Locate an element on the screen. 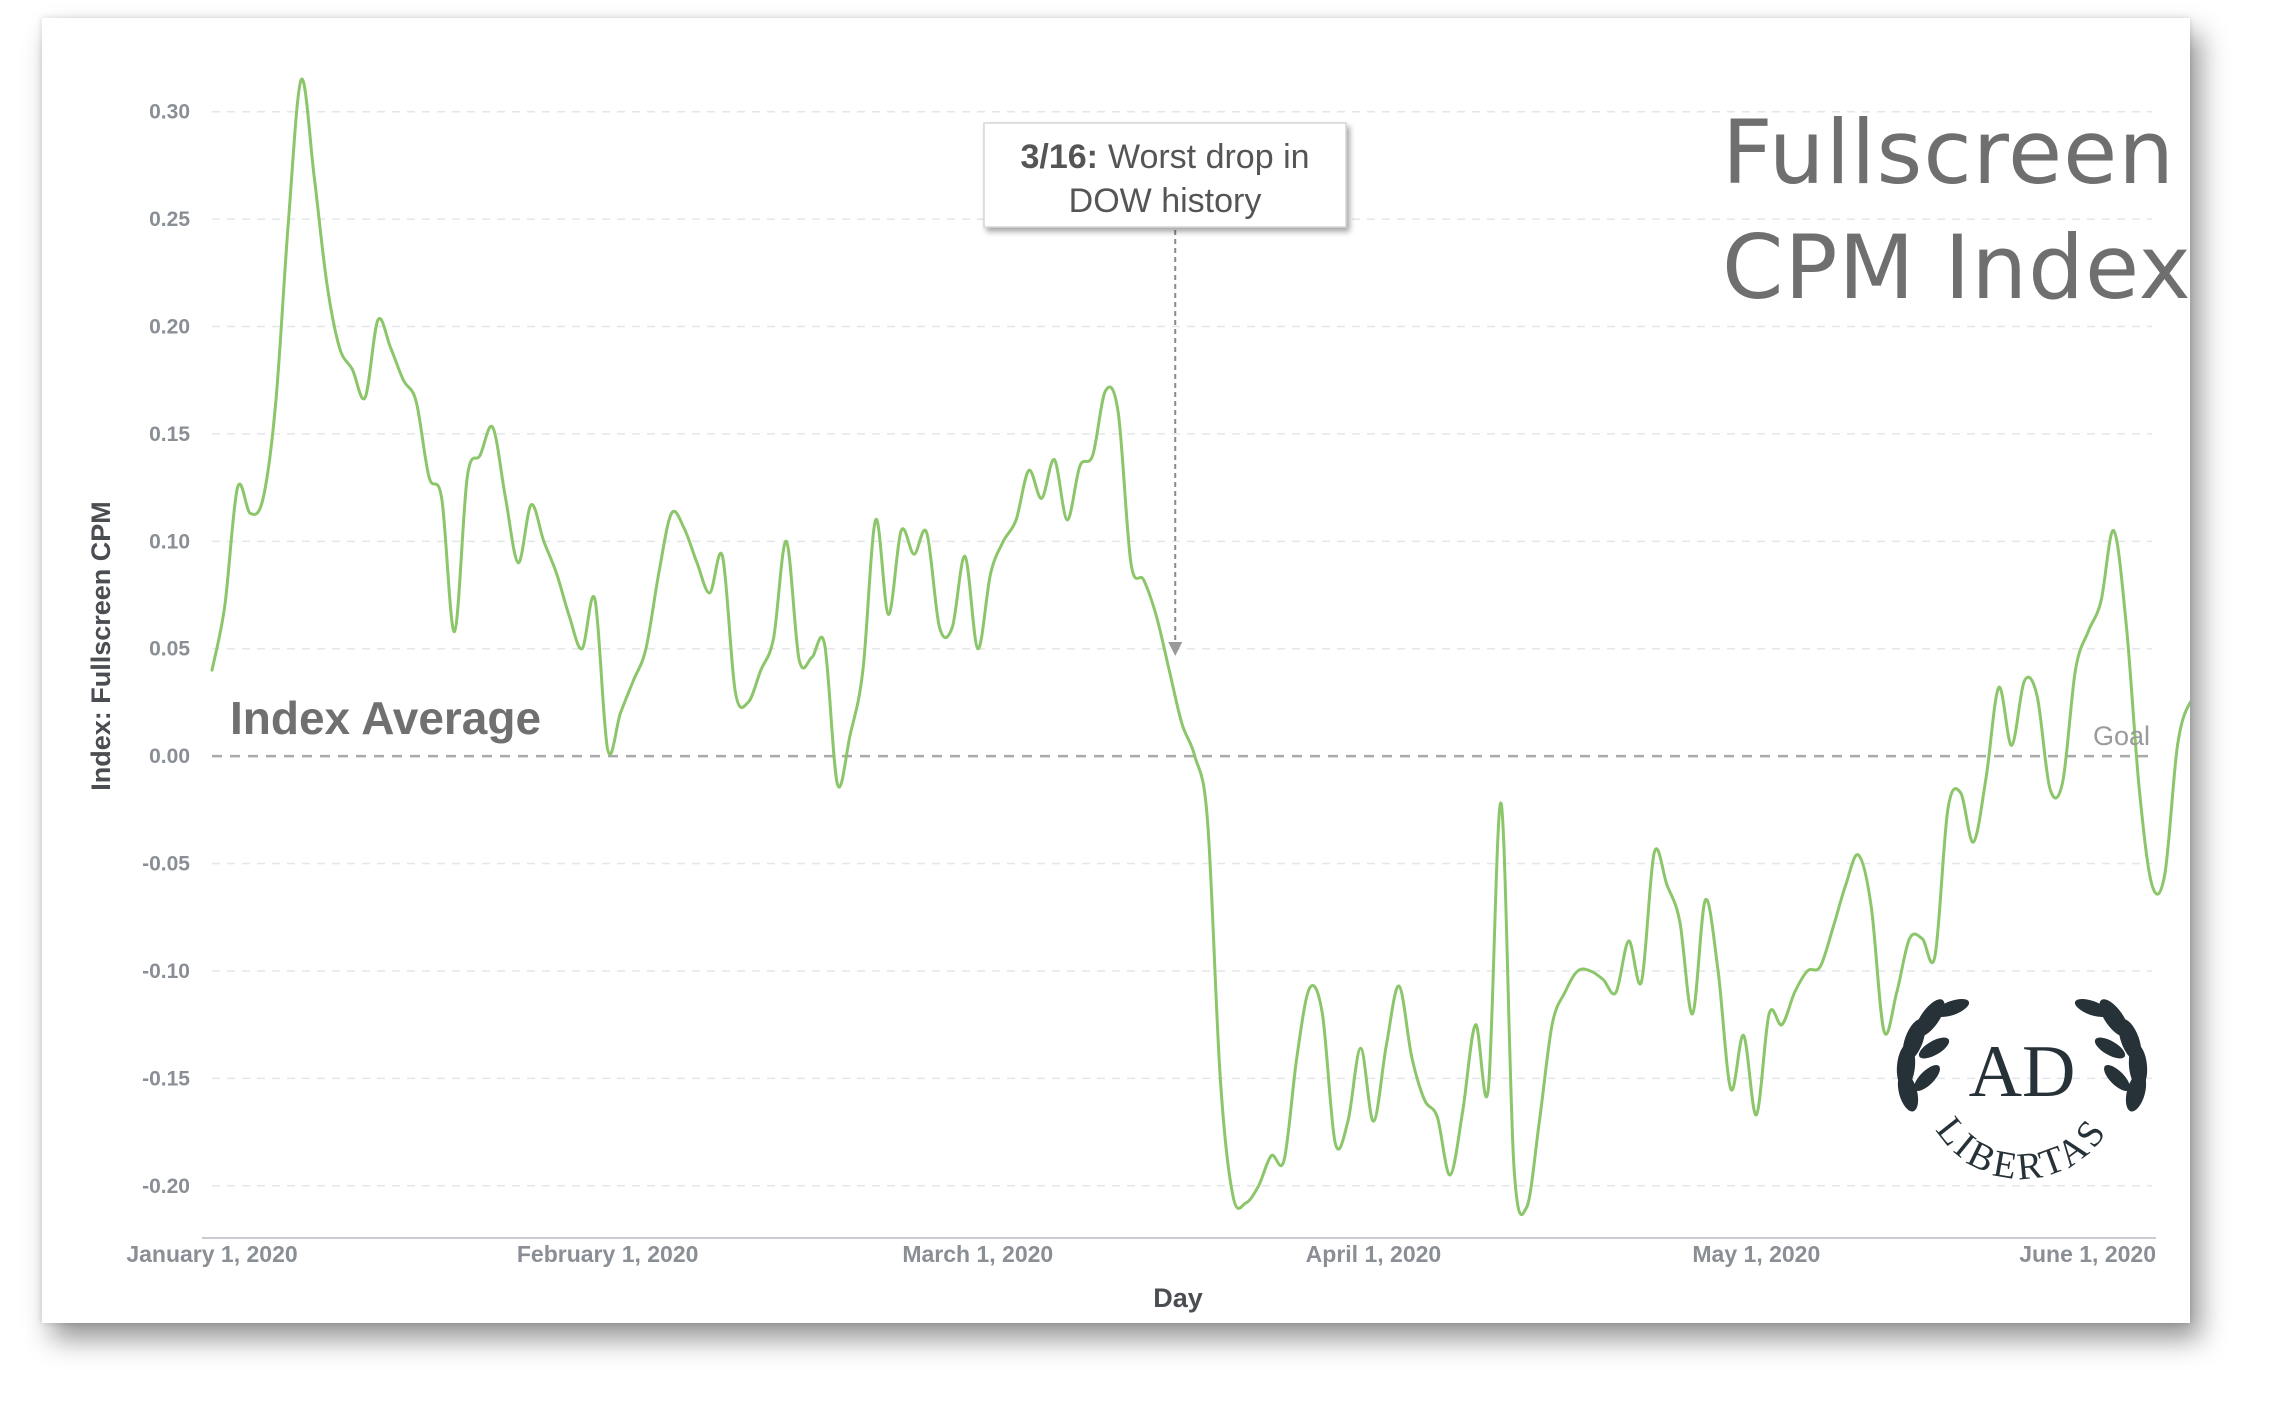 The image size is (2284, 1401). annotation-text-1: Worst drop in is located at coordinates (1209, 157).